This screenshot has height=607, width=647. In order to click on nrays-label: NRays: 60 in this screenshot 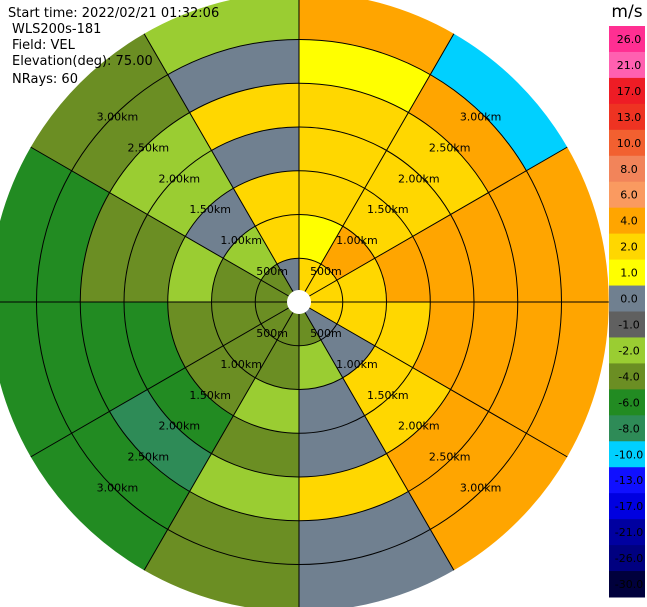, I will do `click(45, 79)`.